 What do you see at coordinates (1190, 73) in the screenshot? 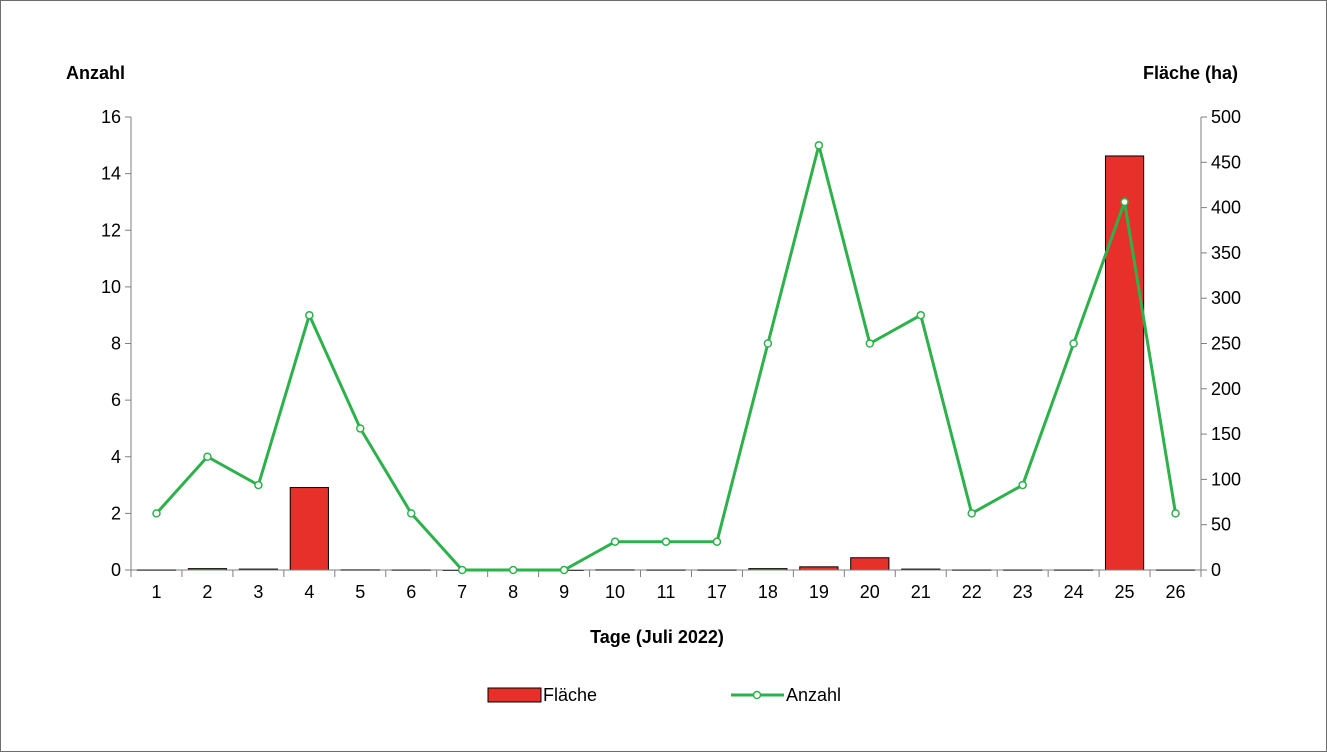
I see `y-axis-right-title: Fläche (ha)` at bounding box center [1190, 73].